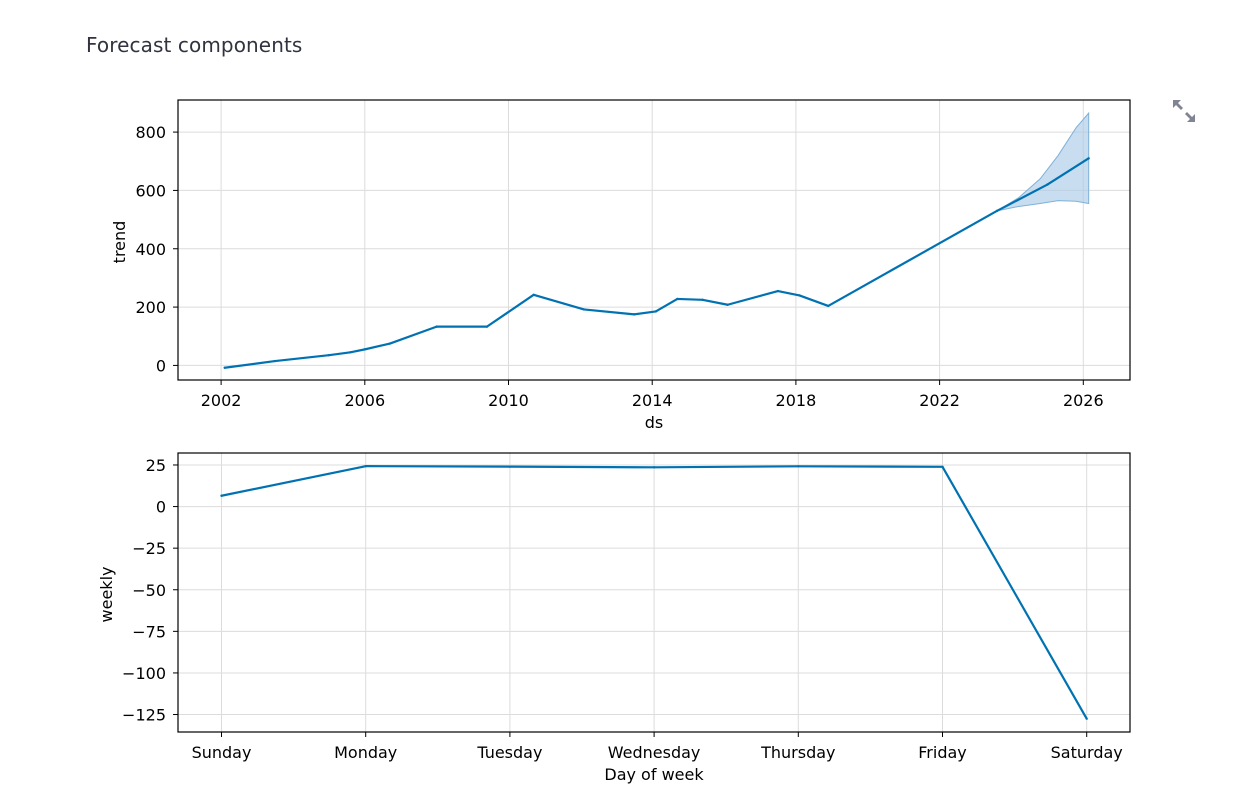  I want to click on trend-y-tick-label: 400, so click(150, 249).